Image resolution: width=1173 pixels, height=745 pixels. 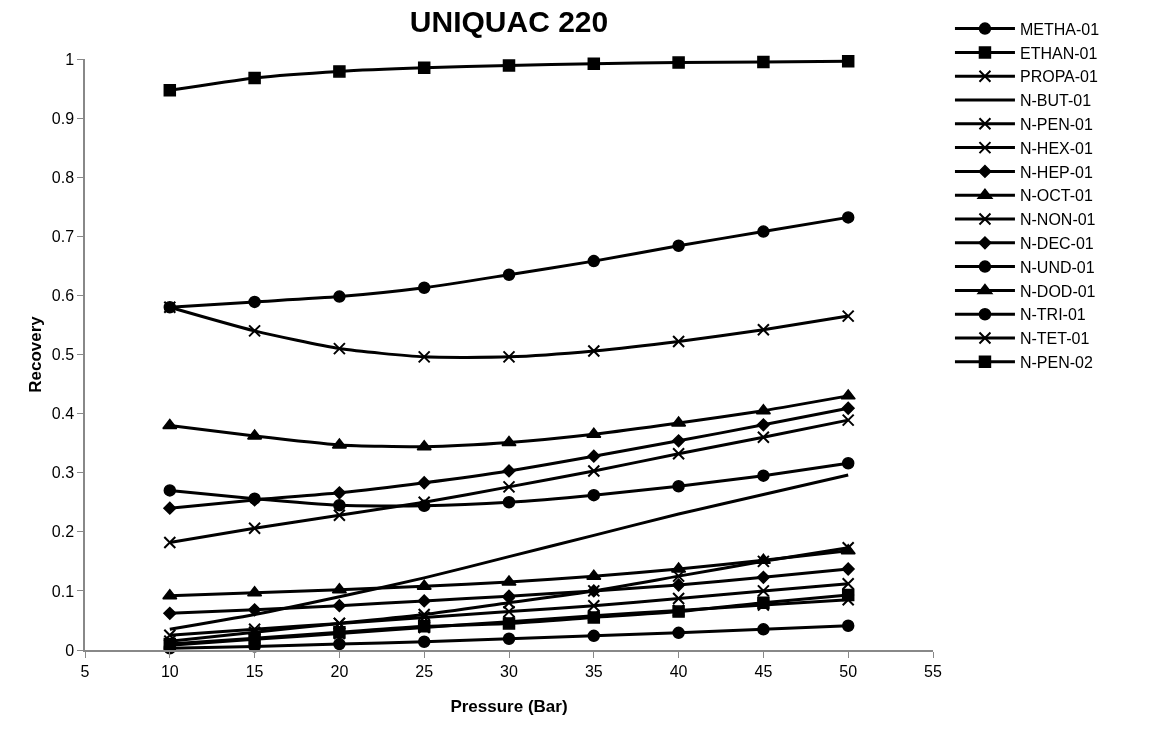 What do you see at coordinates (509, 706) in the screenshot?
I see `x-axis-title: Pressure (Bar)` at bounding box center [509, 706].